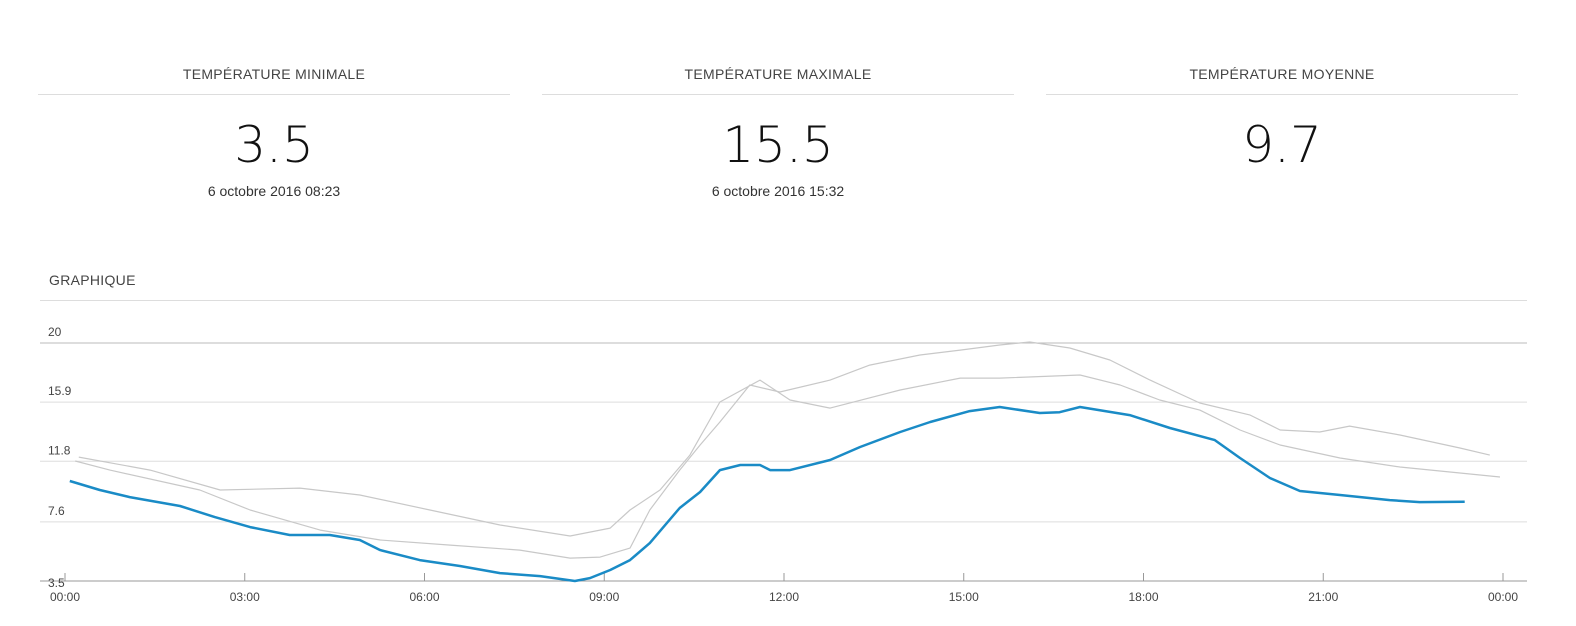 This screenshot has width=1576, height=626. I want to click on x-tick-label: 18:00, so click(1143, 597).